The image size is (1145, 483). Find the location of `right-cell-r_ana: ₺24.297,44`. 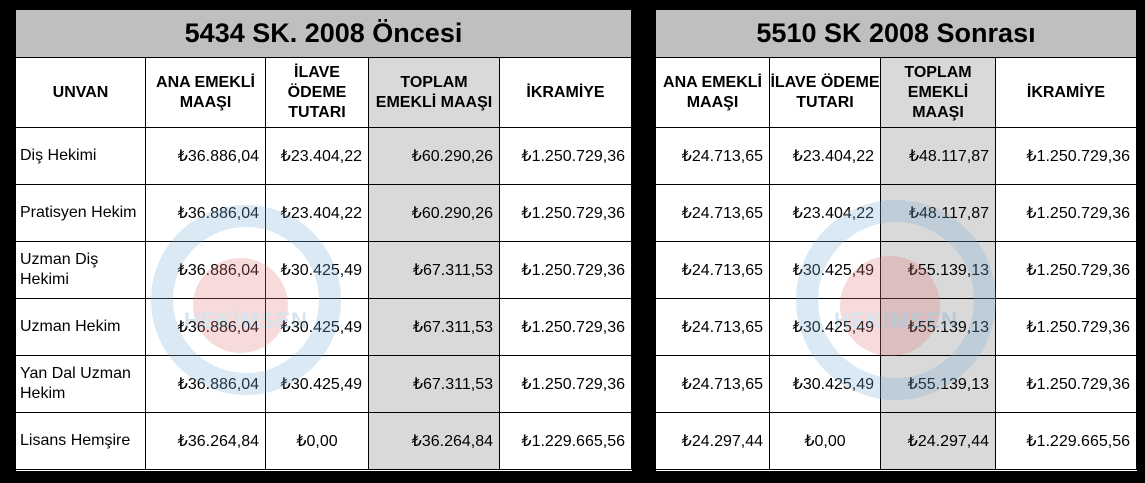

right-cell-r_ana: ₺24.297,44 is located at coordinates (713, 441).